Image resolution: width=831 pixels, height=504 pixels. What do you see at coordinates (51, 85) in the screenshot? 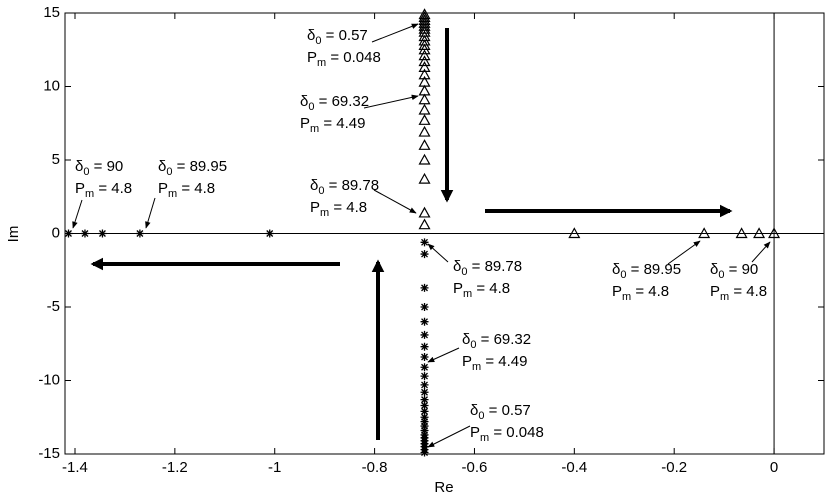
I see `y-tick-label: 10` at bounding box center [51, 85].